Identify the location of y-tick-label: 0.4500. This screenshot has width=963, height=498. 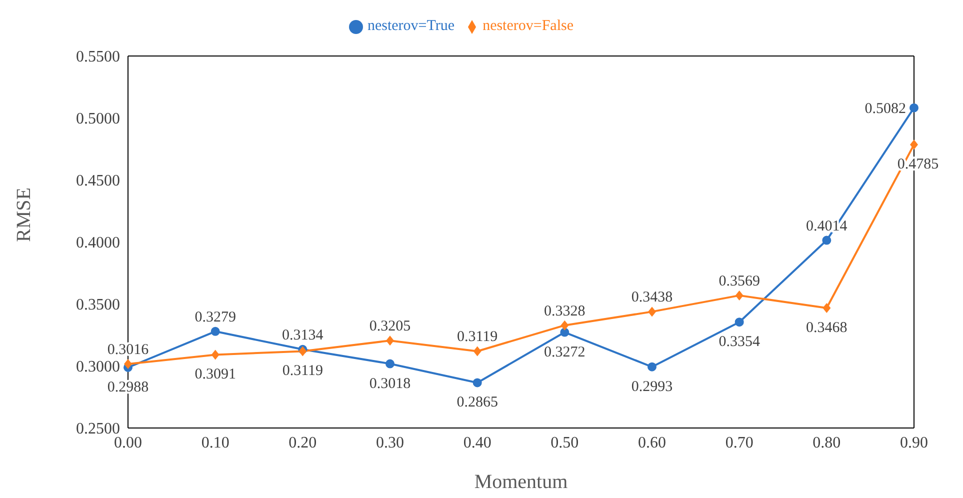
(98, 181).